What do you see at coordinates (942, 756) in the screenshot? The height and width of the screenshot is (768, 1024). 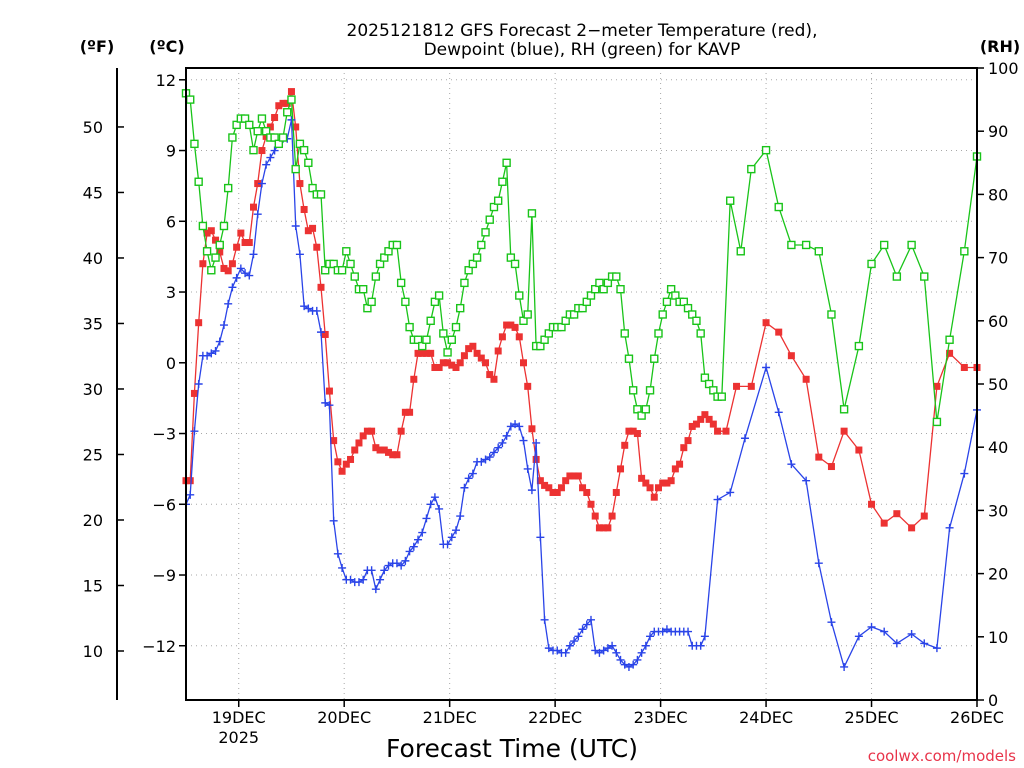 I see `credit-text: coolwx.com/models` at bounding box center [942, 756].